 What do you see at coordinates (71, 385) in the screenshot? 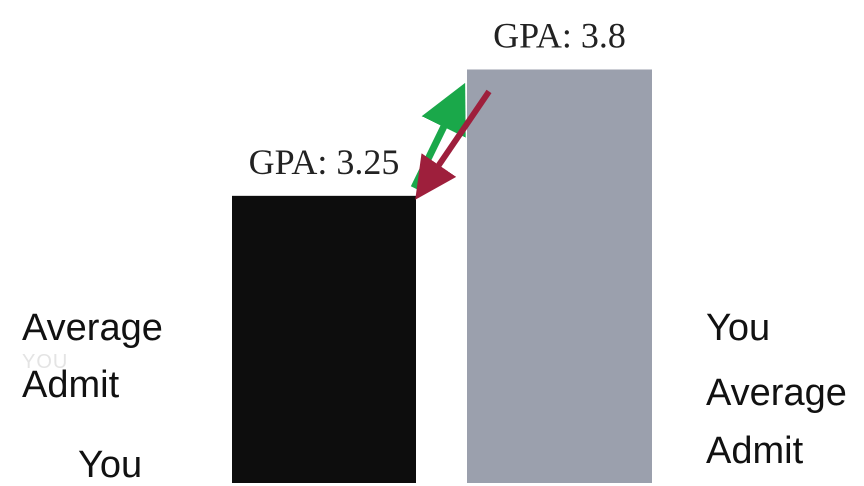
I see `left-admit-label: Admit` at bounding box center [71, 385].